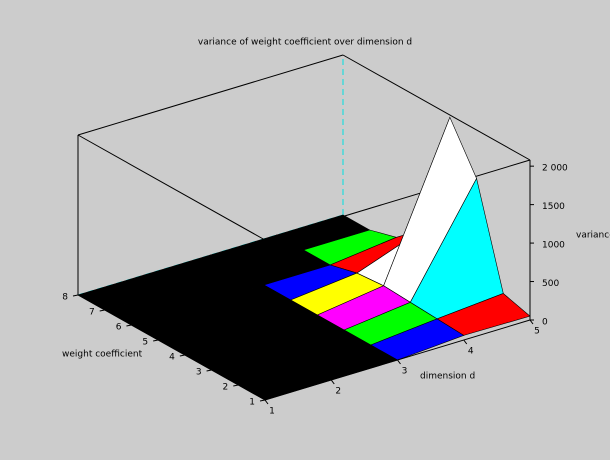 Image resolution: width=610 pixels, height=460 pixels. I want to click on x-tick-label: 2, so click(338, 392).